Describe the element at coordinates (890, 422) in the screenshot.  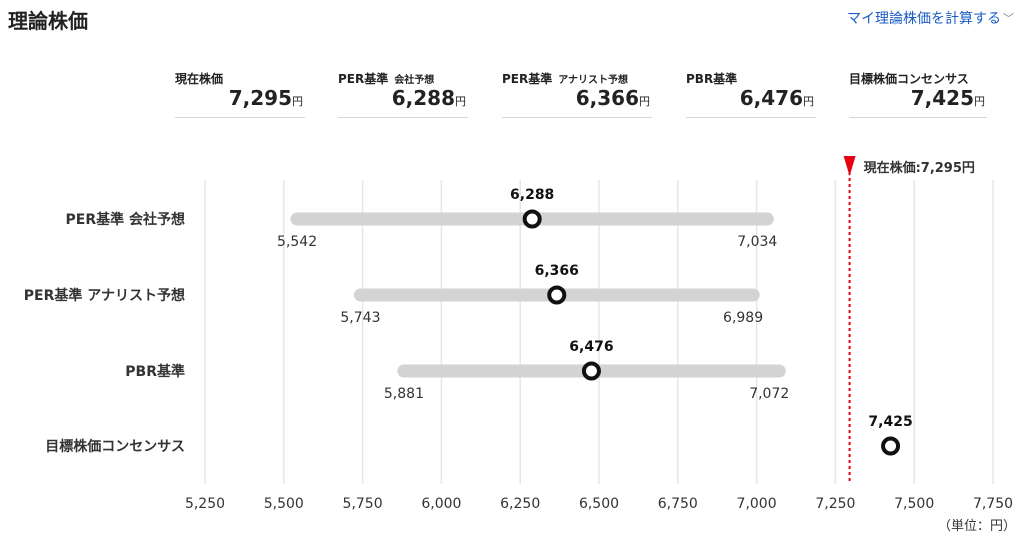
I see `value-label: 7,425` at that location.